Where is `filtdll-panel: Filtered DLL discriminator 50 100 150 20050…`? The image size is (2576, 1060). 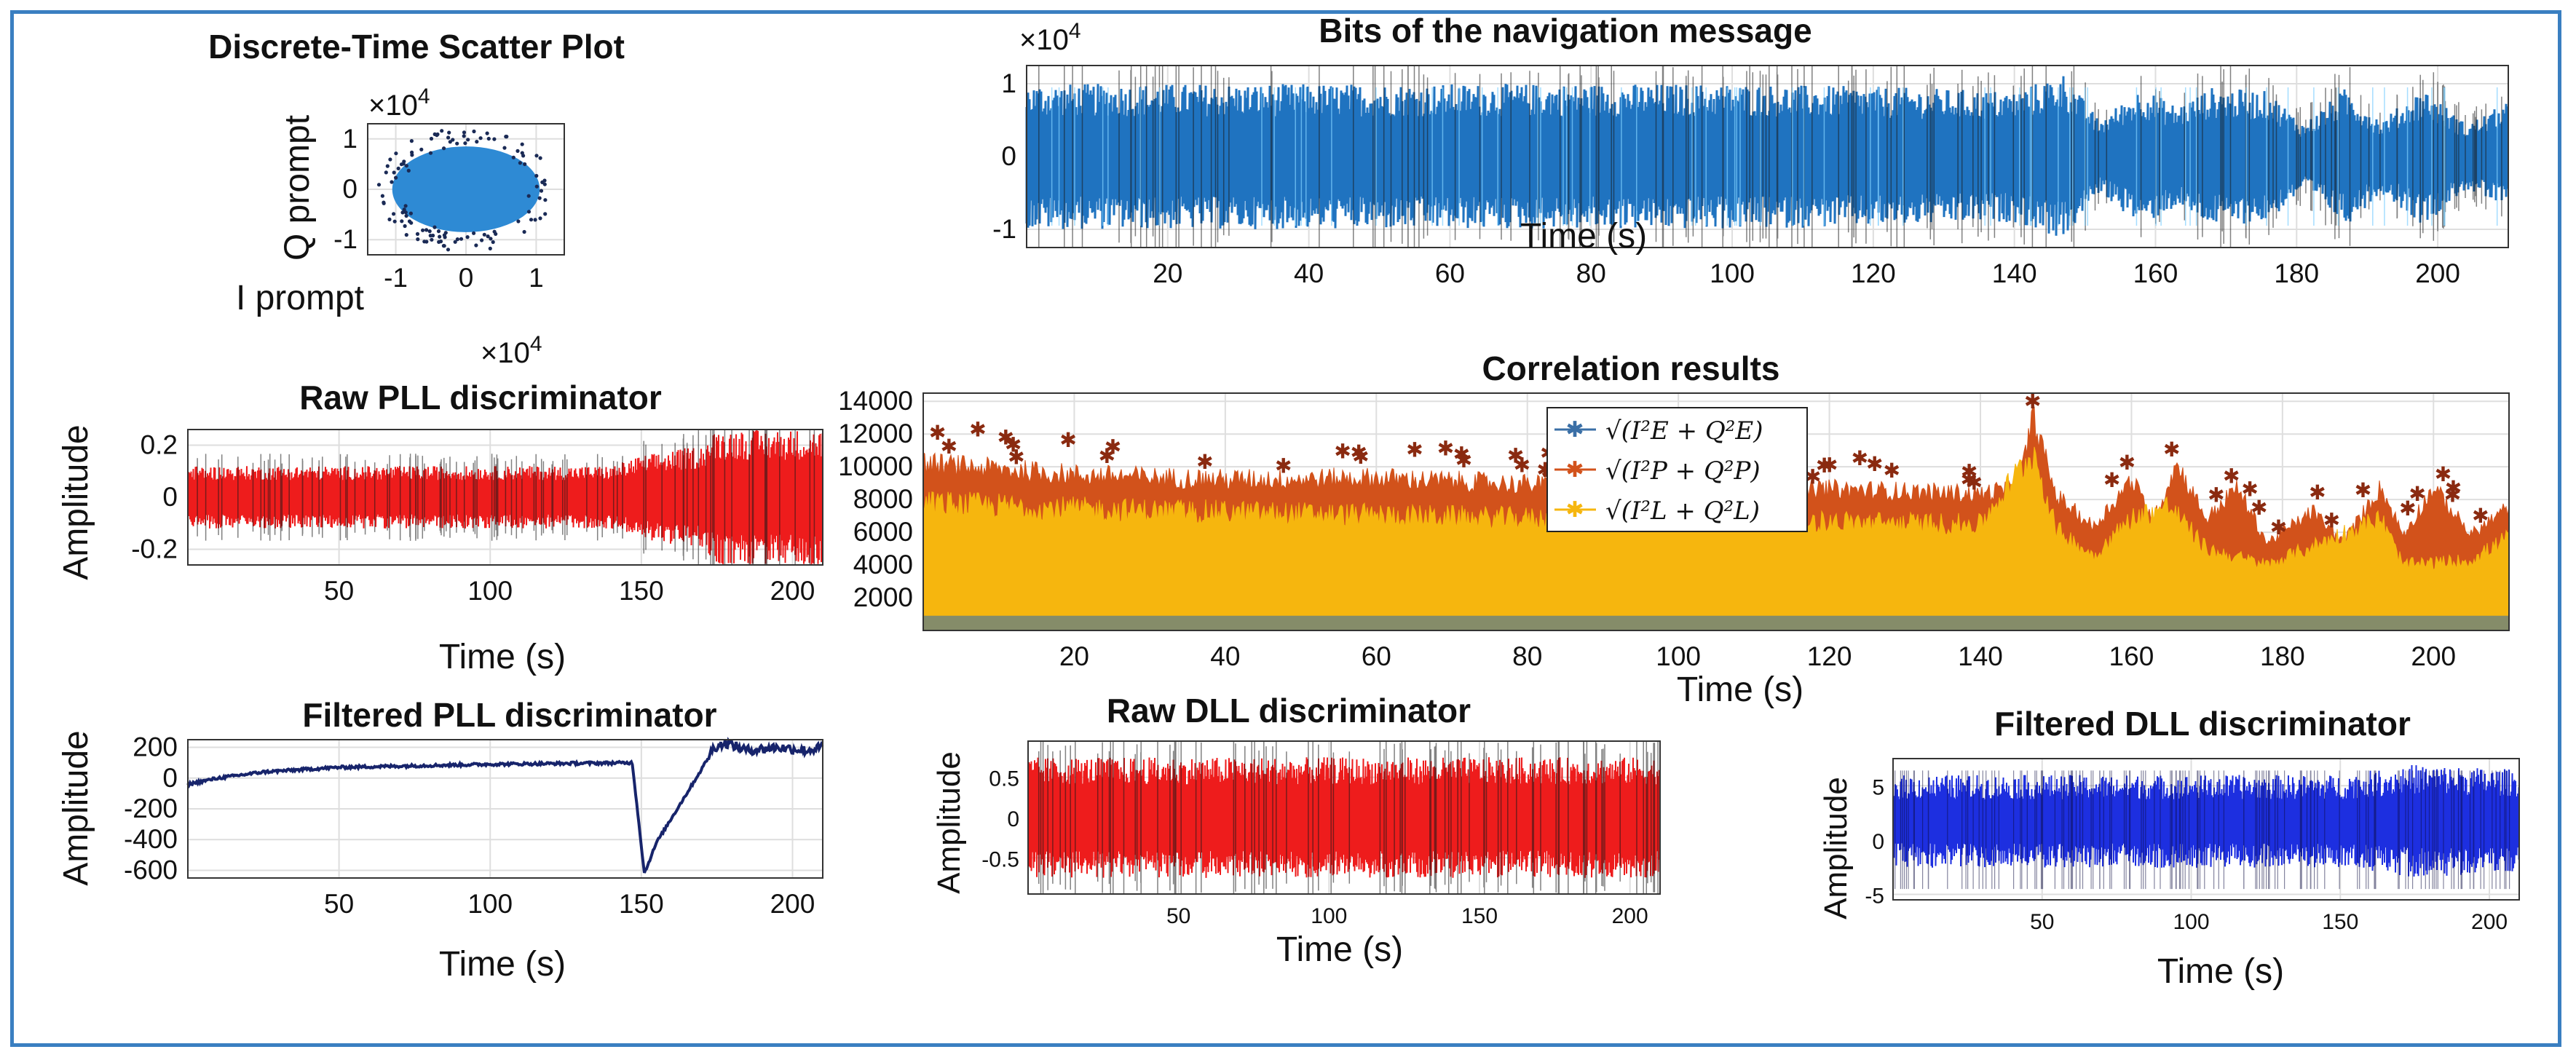 filtdll-panel: Filtered DLL discriminator 50 100 150 20050… is located at coordinates (2169, 848).